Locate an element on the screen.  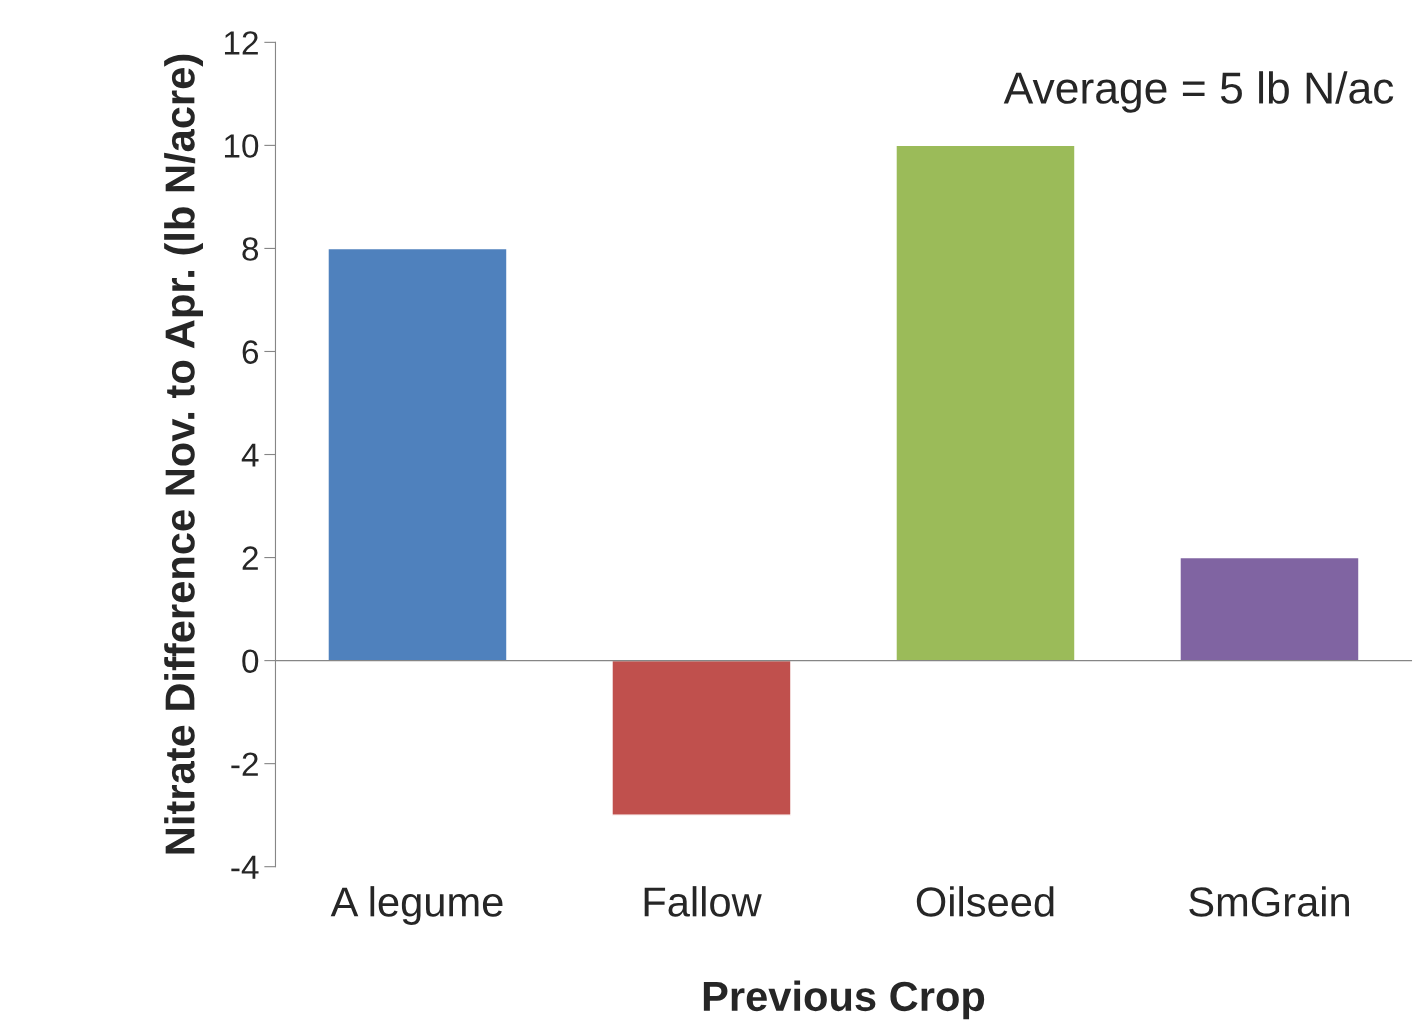
y-axis-title: Nitrate Difference Nov. to Apr. (lb N/acre) is located at coordinates (183, 454).